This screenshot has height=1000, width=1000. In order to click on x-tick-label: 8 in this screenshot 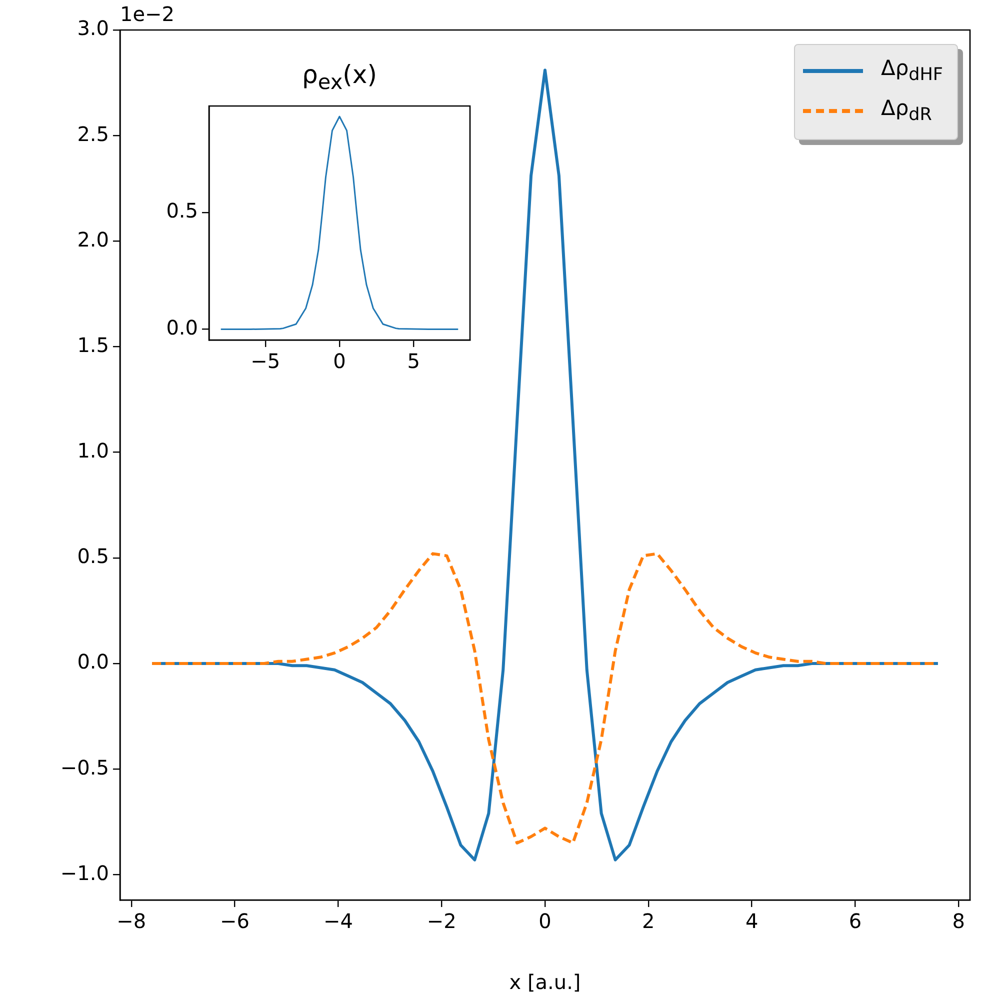, I will do `click(958, 921)`.